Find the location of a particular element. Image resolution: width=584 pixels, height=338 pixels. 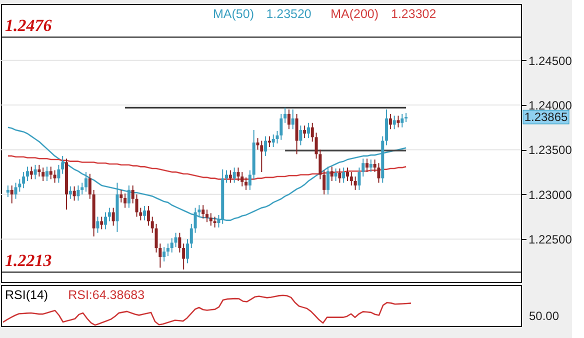

ref-line-label: 1.2213 is located at coordinates (28, 260).